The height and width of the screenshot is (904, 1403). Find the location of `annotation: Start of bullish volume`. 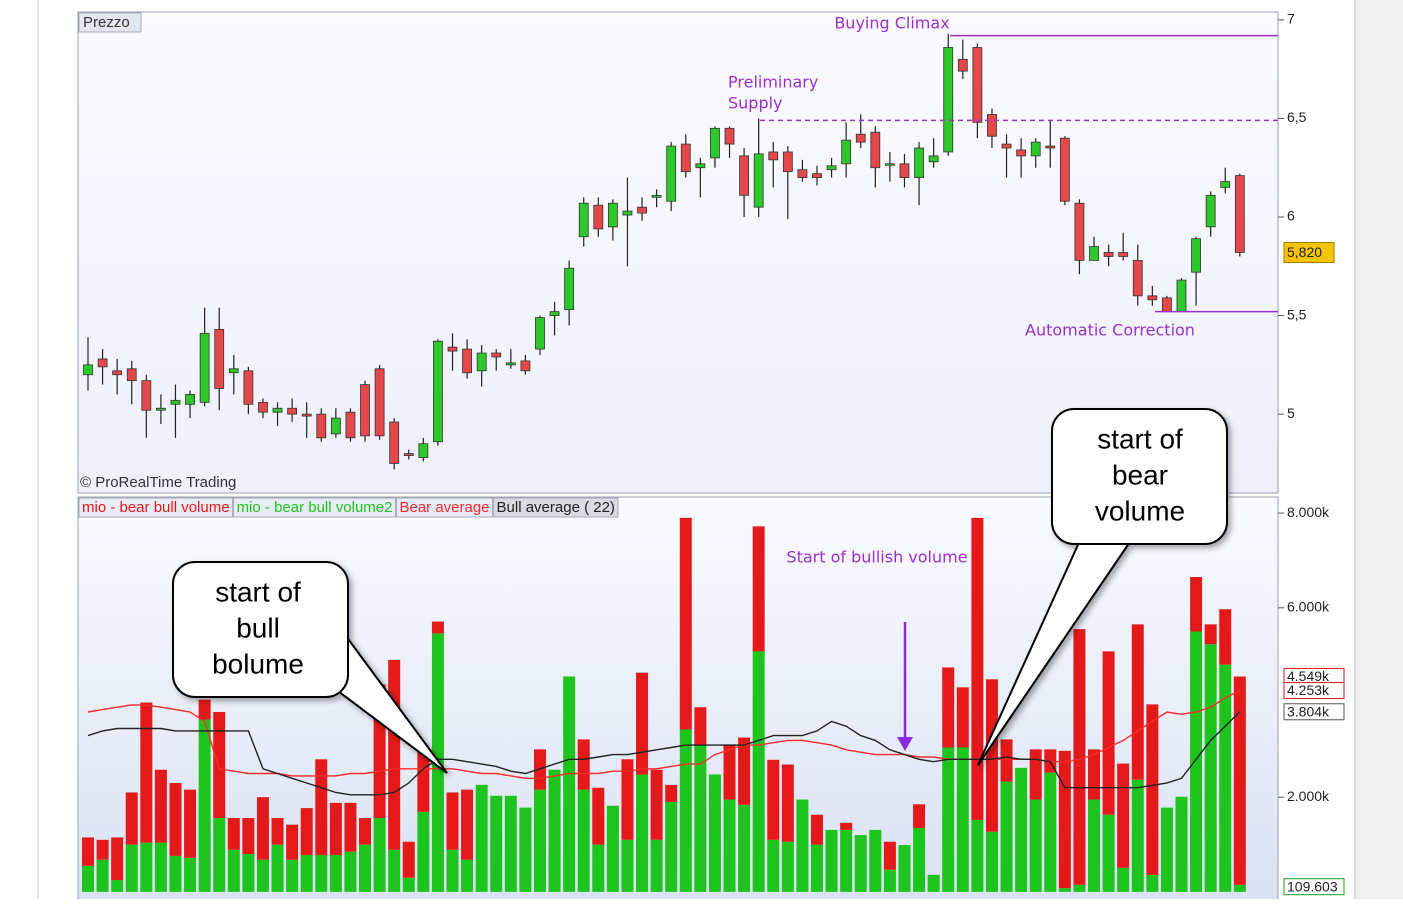

annotation: Start of bullish volume is located at coordinates (876, 557).